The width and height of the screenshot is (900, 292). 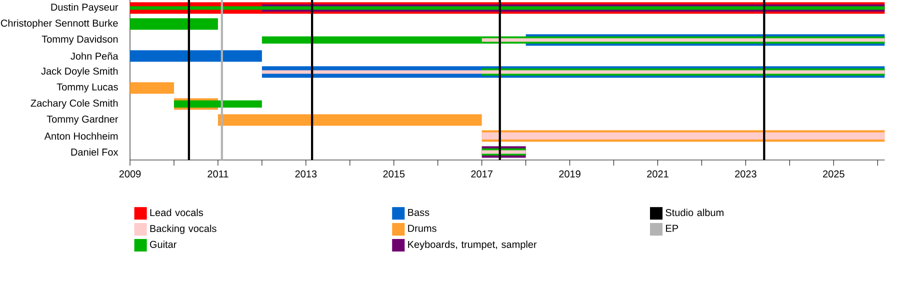 I want to click on y-tick-label: Anton Hochheim, so click(x=81, y=136).